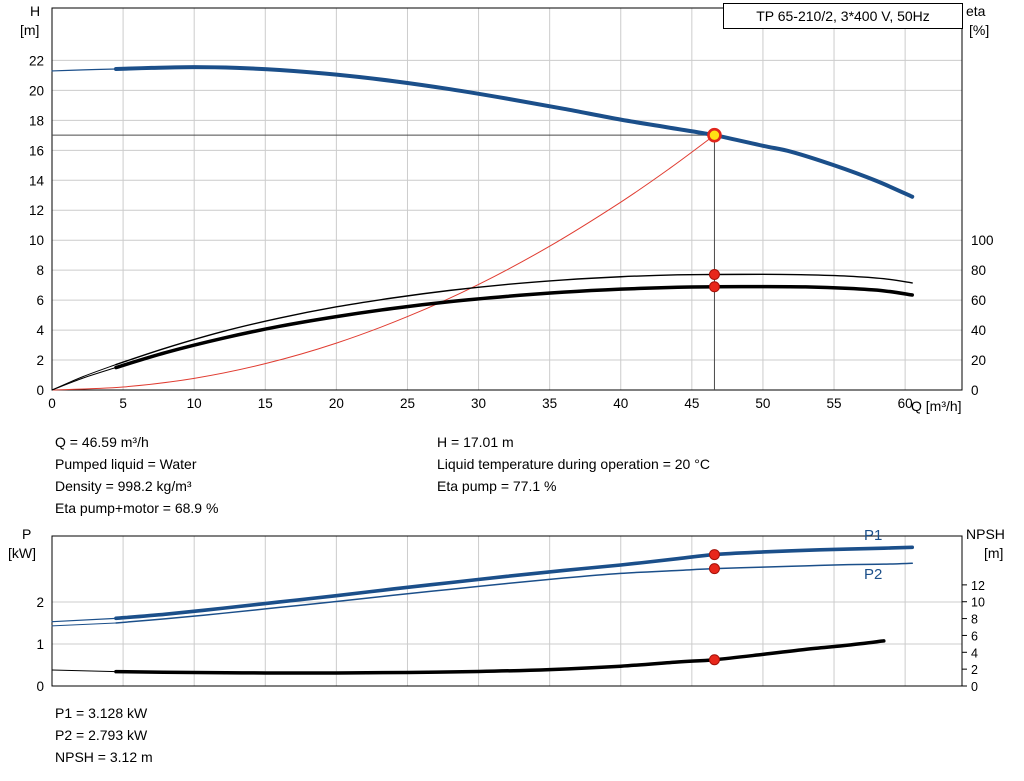  I want to click on eta-pump-motor-curve-lead, so click(84, 379).